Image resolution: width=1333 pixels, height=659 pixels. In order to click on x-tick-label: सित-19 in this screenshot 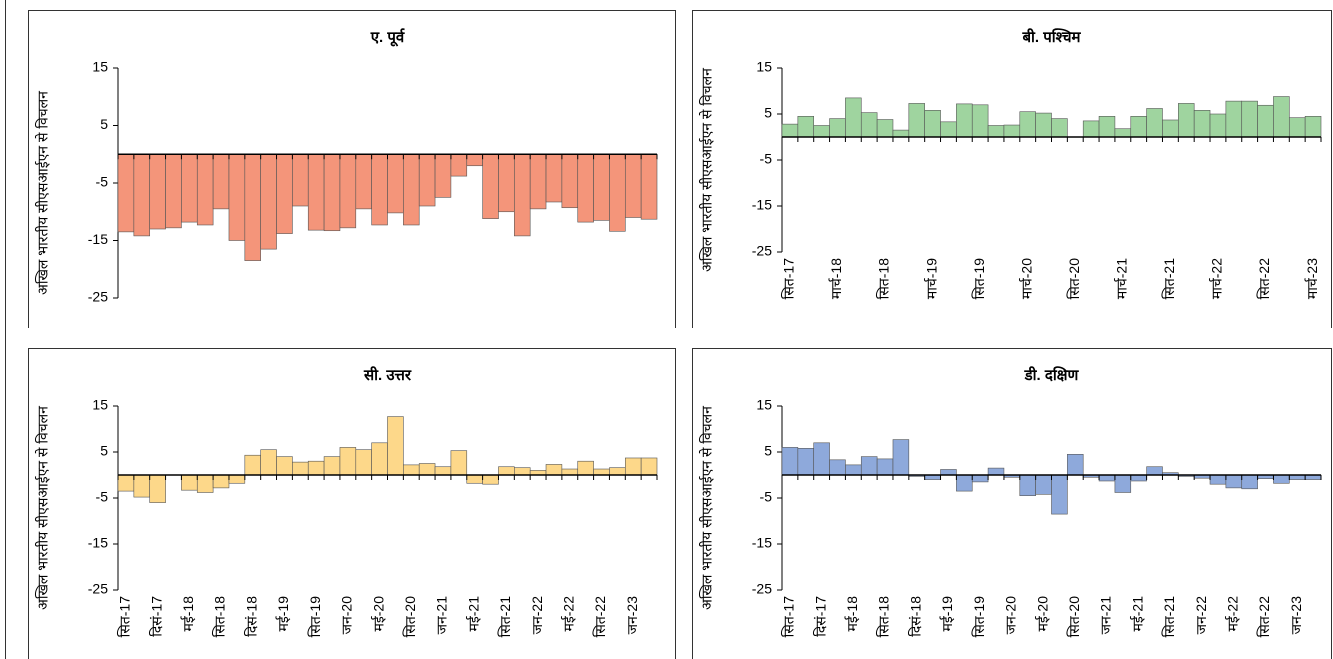, I will do `click(979, 279)`.